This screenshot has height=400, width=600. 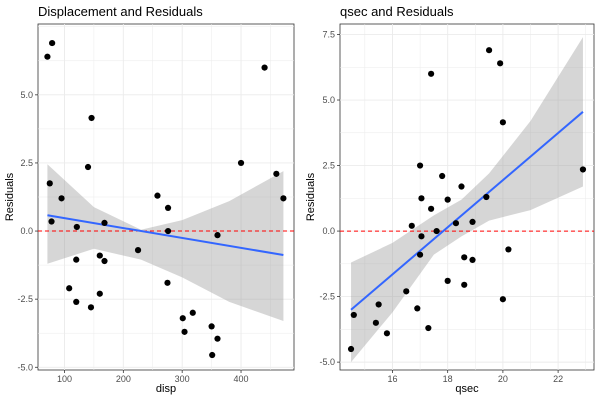 What do you see at coordinates (120, 11) in the screenshot?
I see `chart-title: Displacement and Residuals` at bounding box center [120, 11].